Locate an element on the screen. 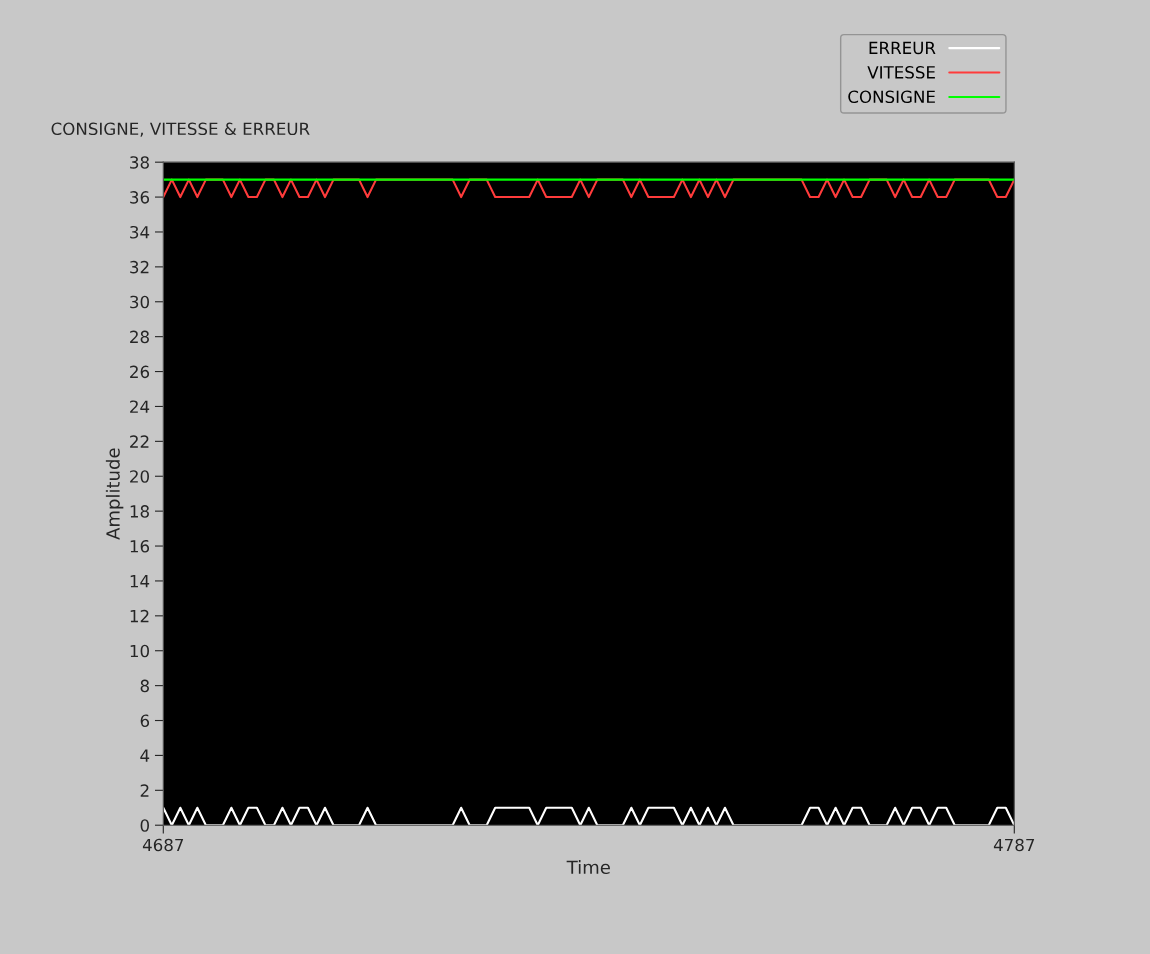 The image size is (1150, 954). y-tick-label: 22 is located at coordinates (139, 441).